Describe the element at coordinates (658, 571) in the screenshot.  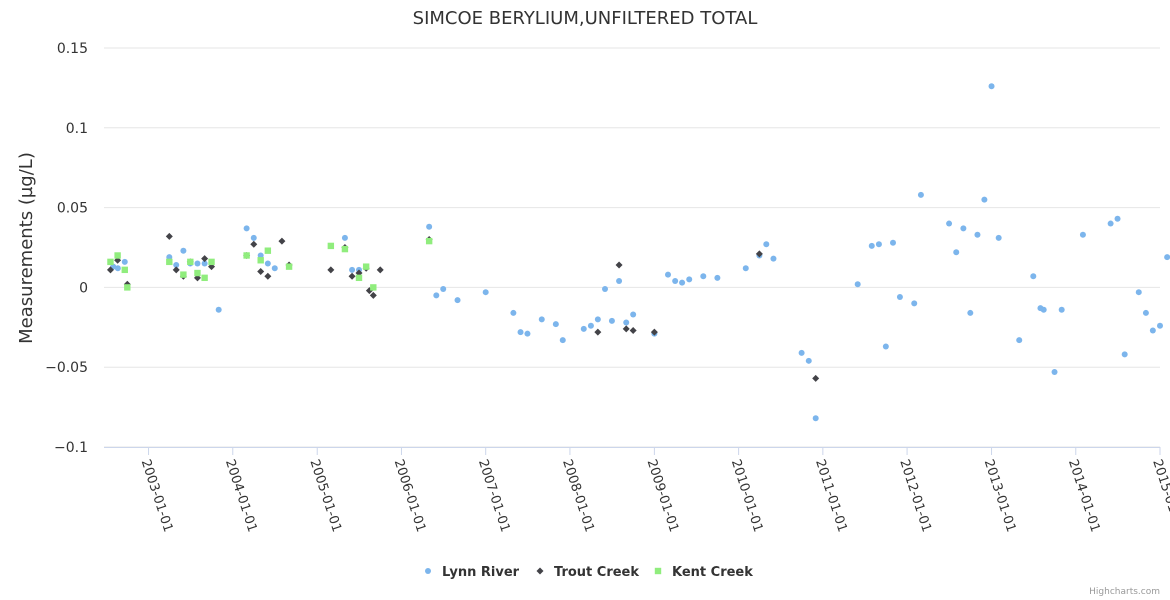
I see `legend-marker-kent-creek` at that location.